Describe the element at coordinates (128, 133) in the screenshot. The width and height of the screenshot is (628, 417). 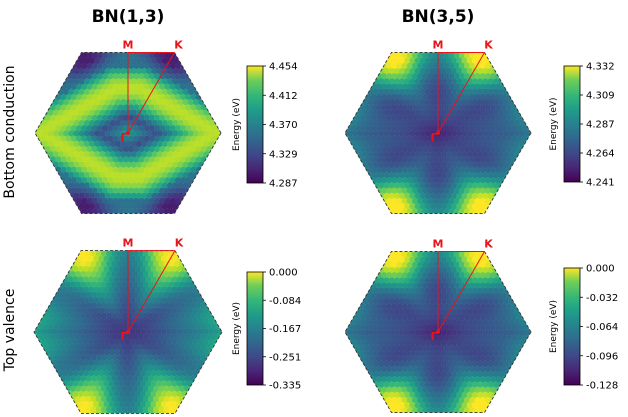
I see `gamma-point-marker` at that location.